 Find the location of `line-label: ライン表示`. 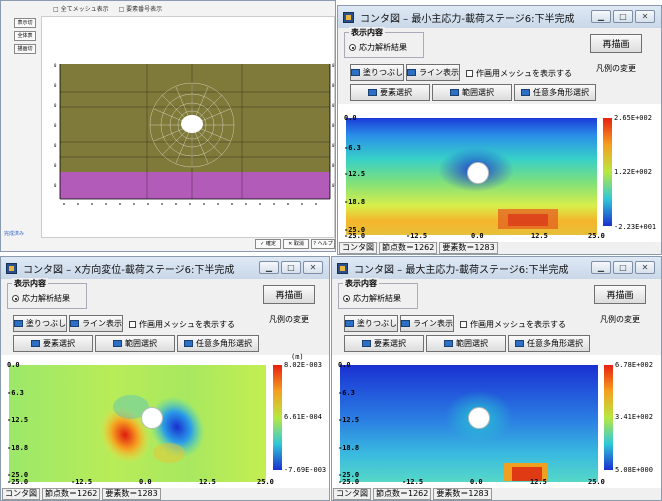

line-label: ライン表示 is located at coordinates (102, 323).